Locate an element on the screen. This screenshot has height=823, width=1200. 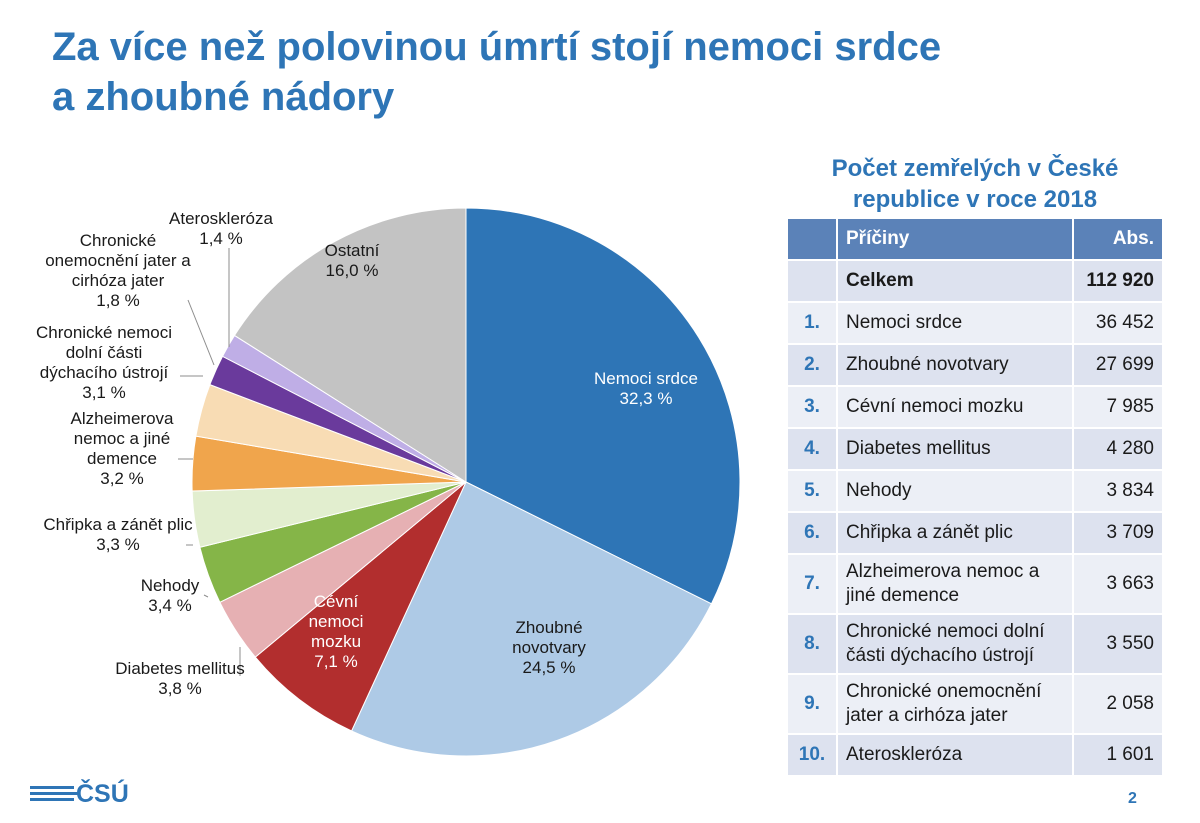
slice-label-line: nemoci is located at coordinates (336, 621).